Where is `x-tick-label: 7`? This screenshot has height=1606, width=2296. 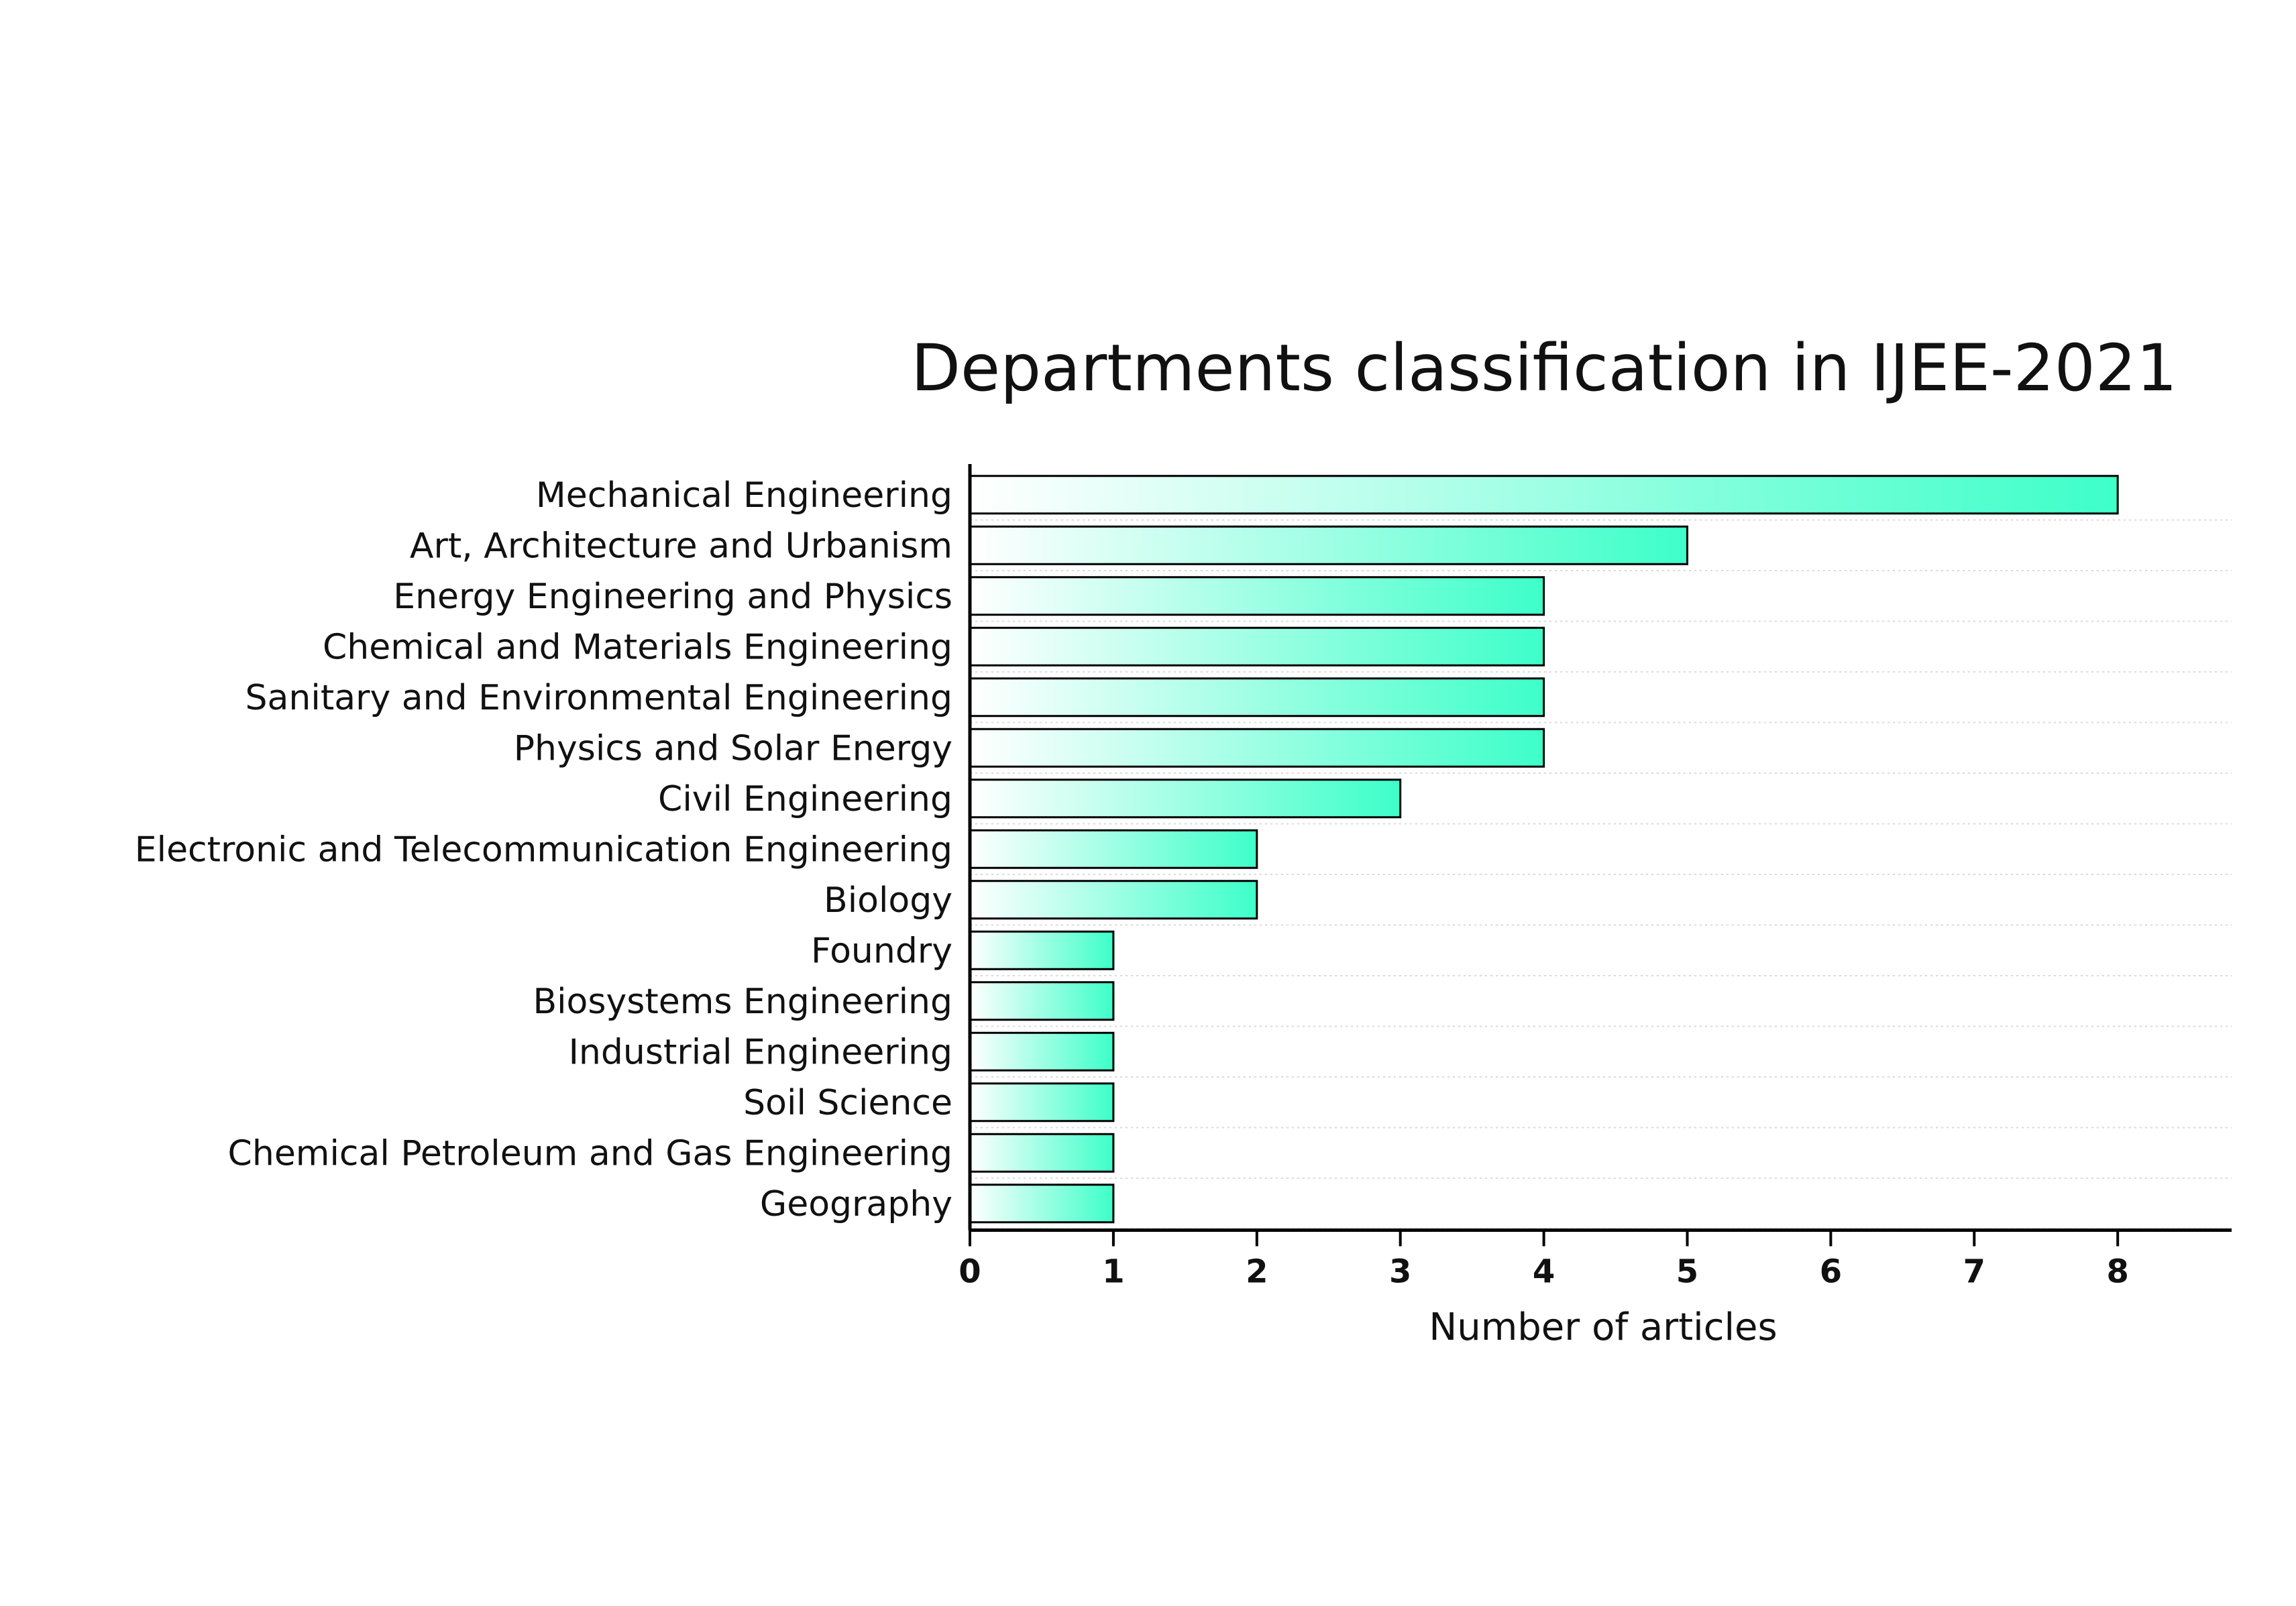
x-tick-label: 7 is located at coordinates (1974, 1272).